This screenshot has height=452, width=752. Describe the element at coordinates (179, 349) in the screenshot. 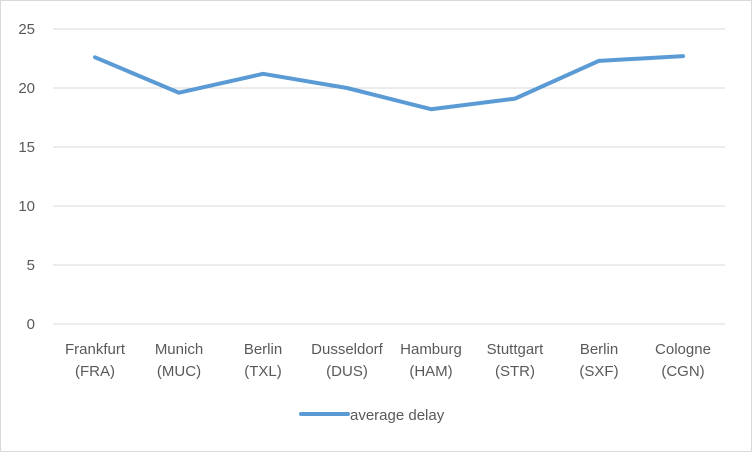

I see `x-category-label-line: Munich` at that location.